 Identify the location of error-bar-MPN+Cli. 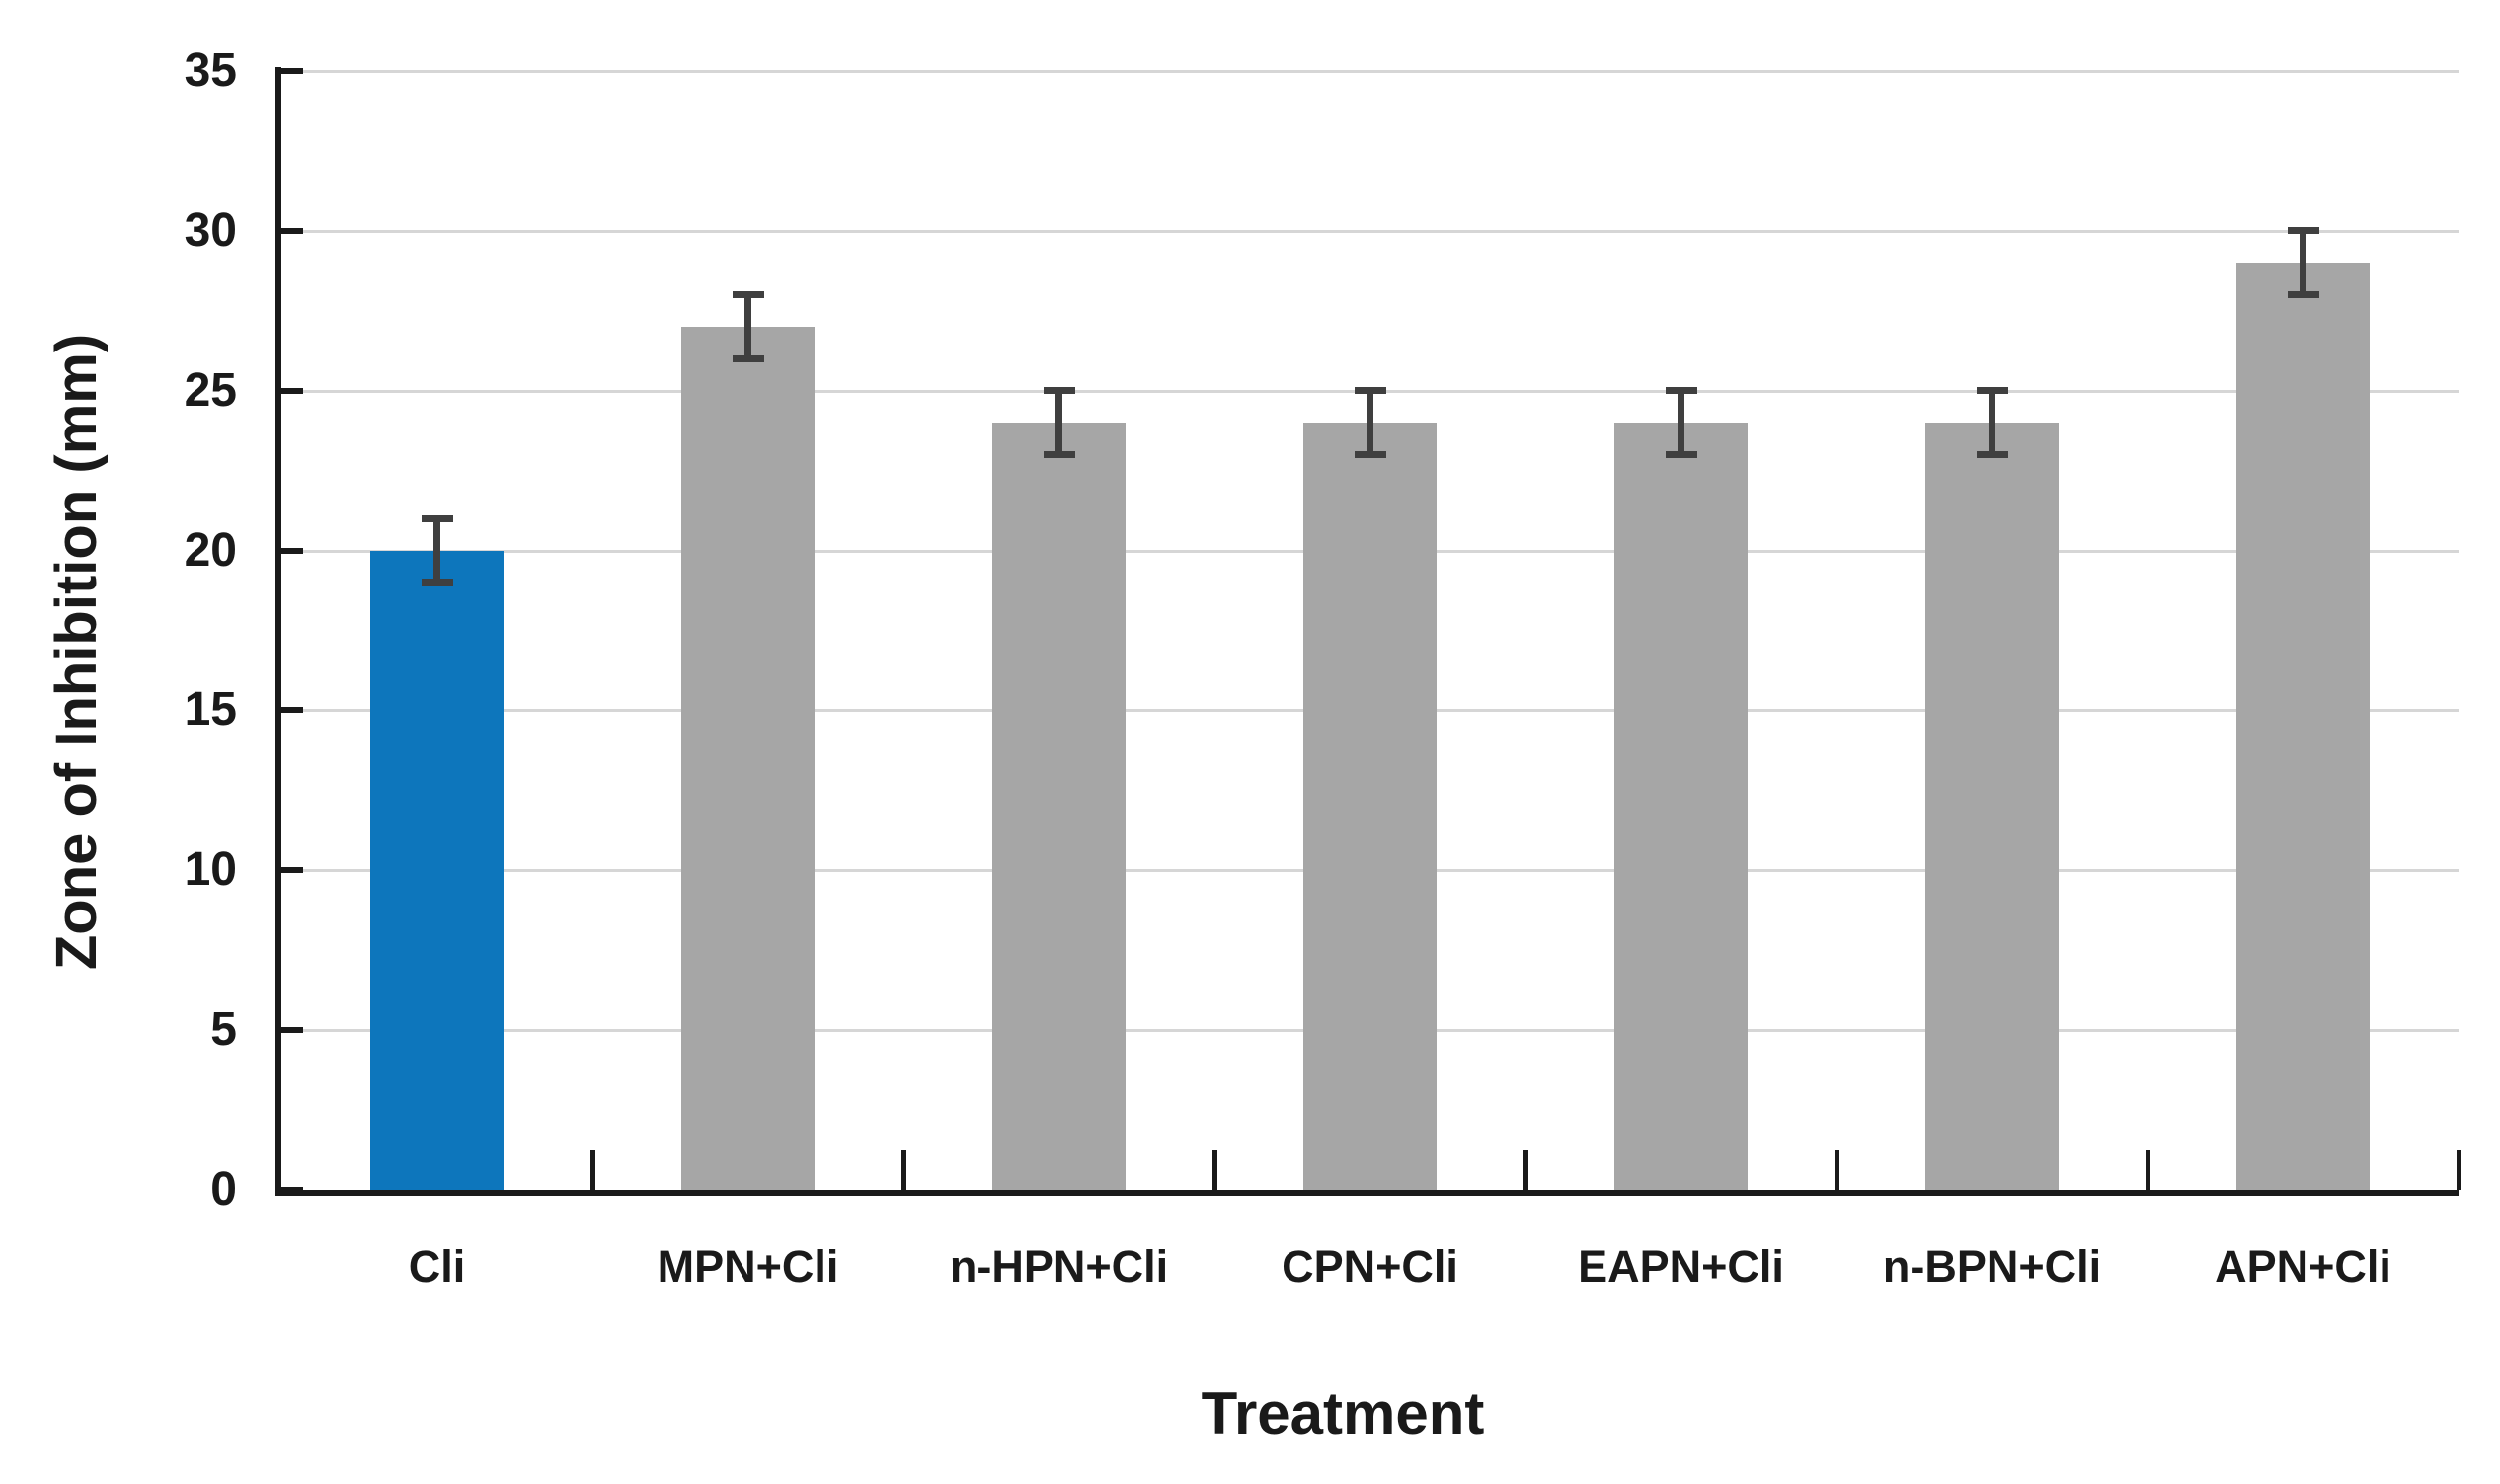
(747, 327).